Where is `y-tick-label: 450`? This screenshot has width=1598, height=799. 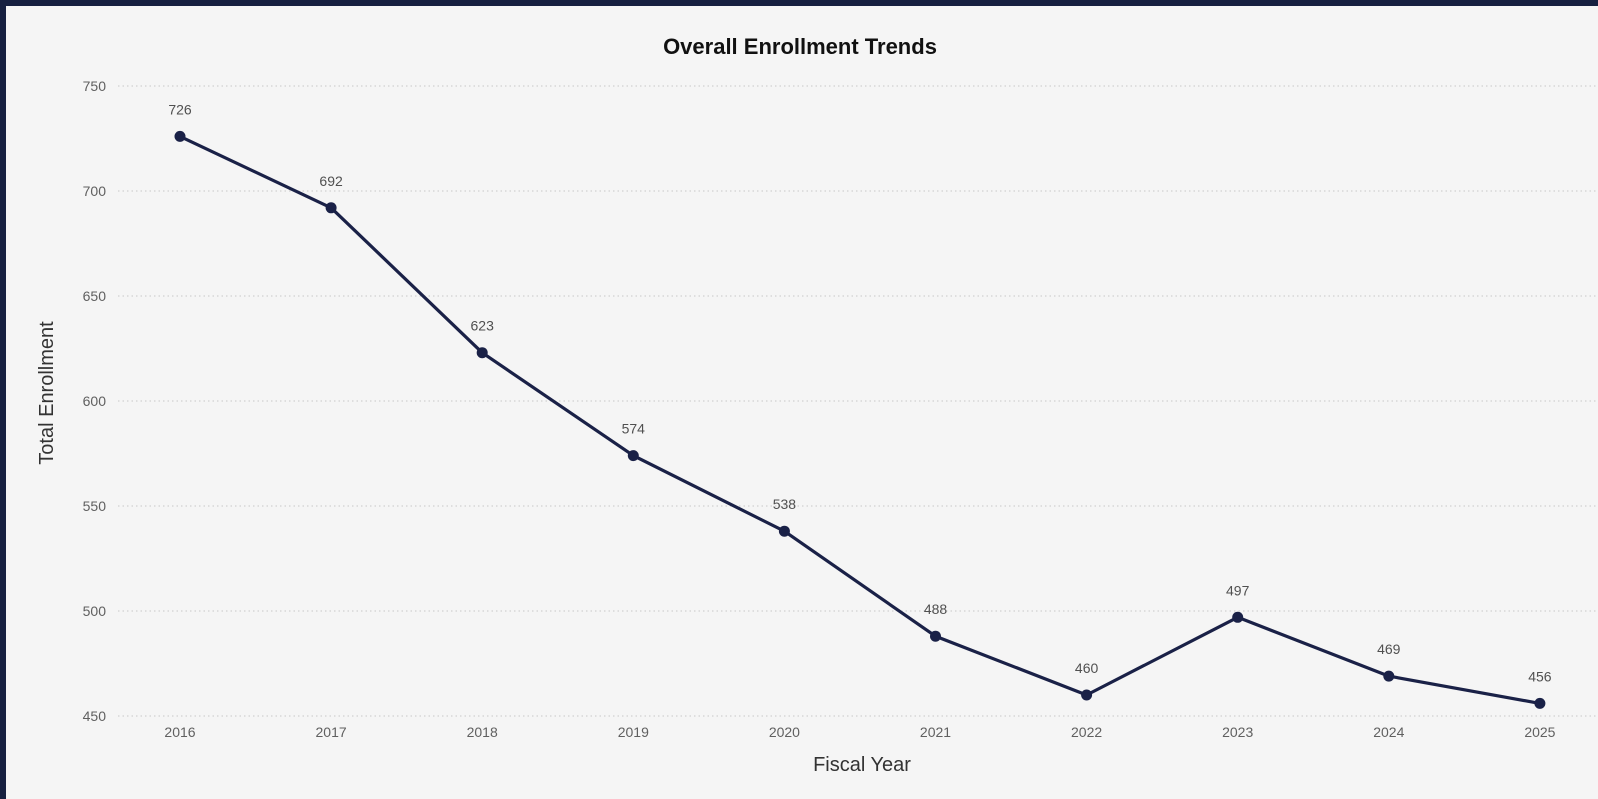 y-tick-label: 450 is located at coordinates (95, 716).